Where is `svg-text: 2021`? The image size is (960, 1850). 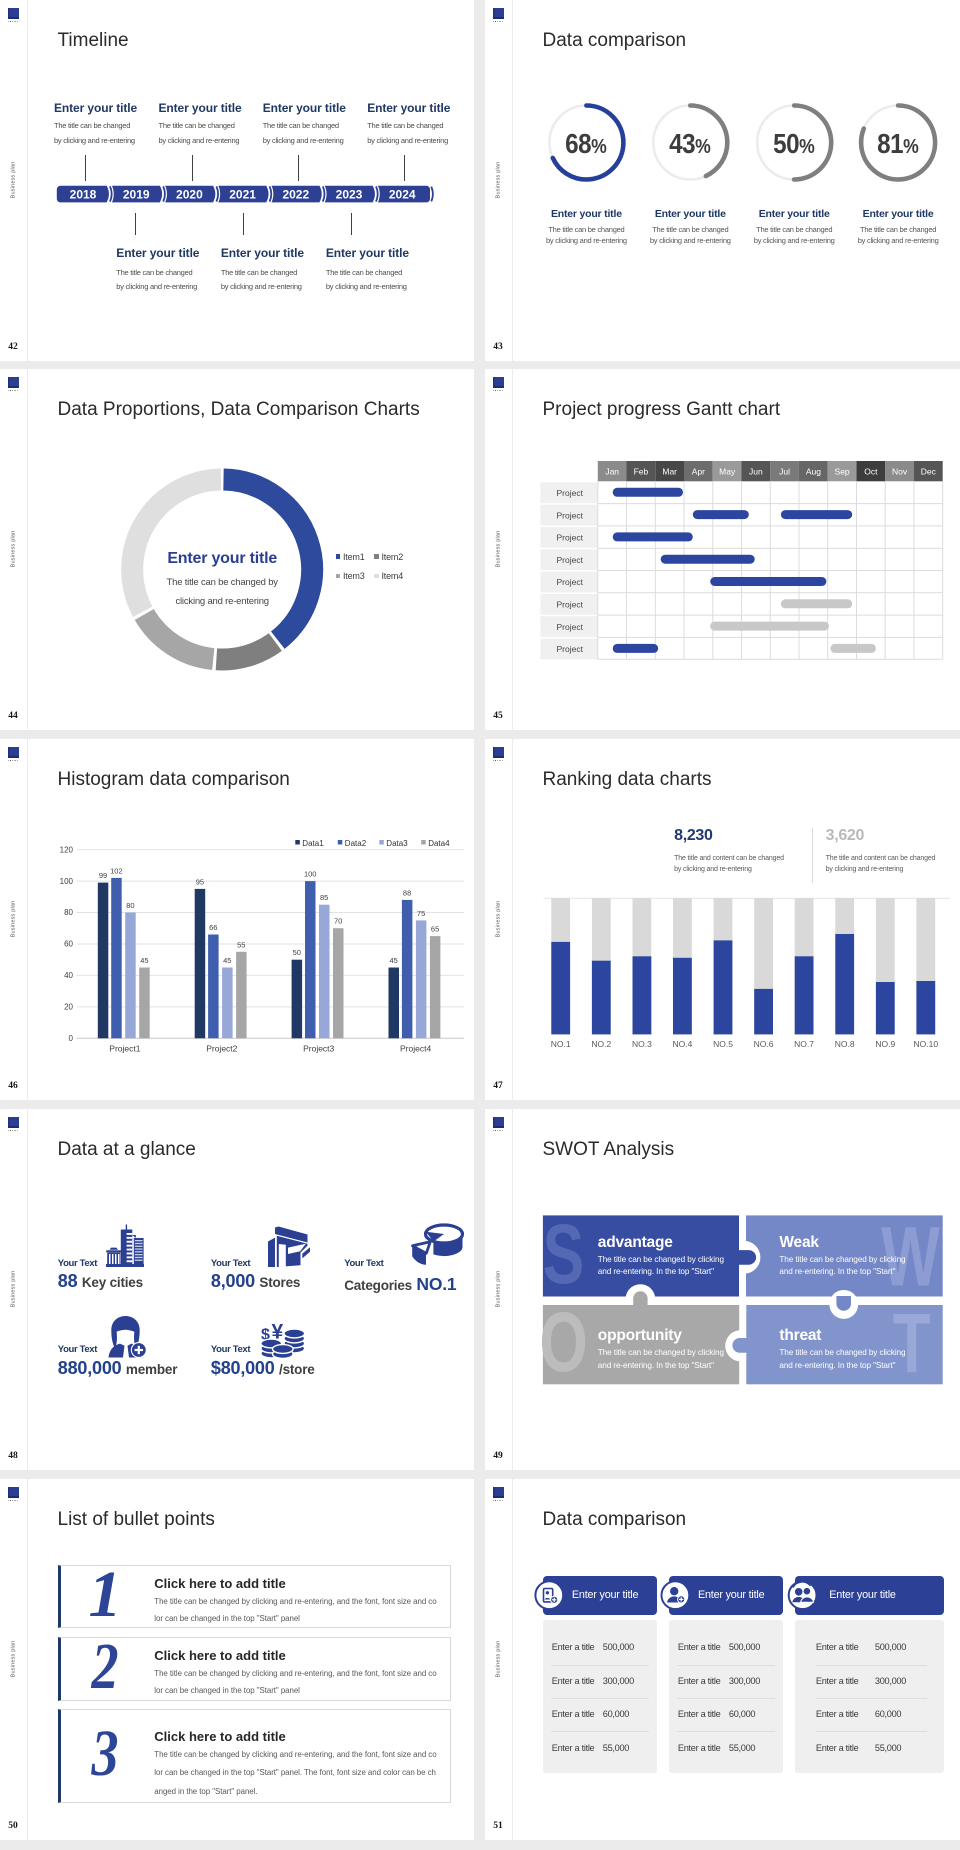
svg-text: 2021 is located at coordinates (242, 194).